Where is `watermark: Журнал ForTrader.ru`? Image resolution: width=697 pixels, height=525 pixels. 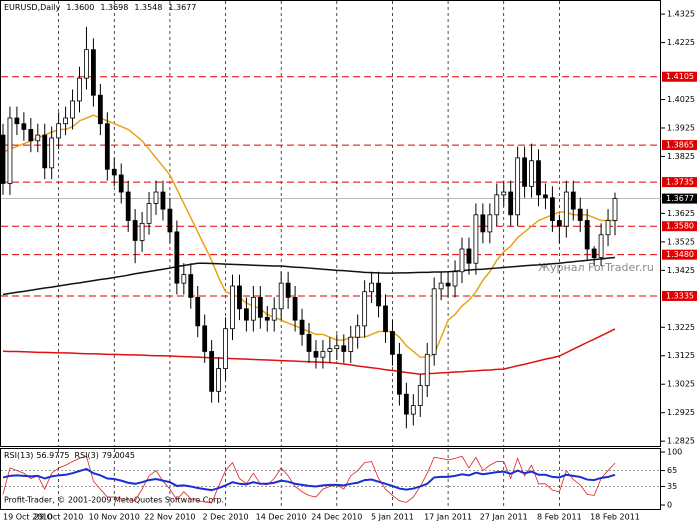 watermark: Журнал ForTrader.ru is located at coordinates (596, 267).